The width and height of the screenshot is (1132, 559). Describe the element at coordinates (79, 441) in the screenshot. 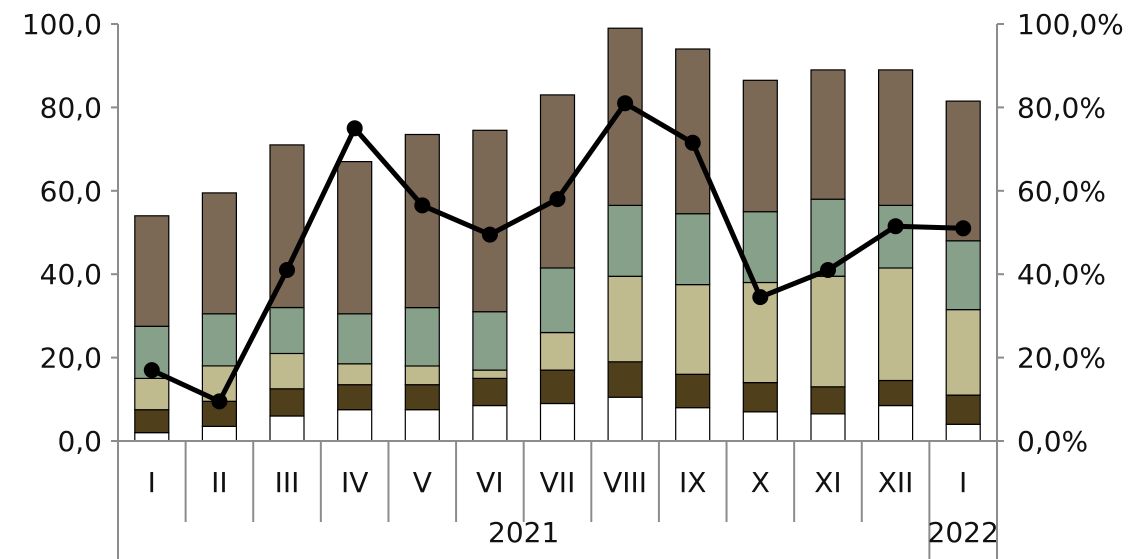

I see `left-tick-label: 0,0` at that location.